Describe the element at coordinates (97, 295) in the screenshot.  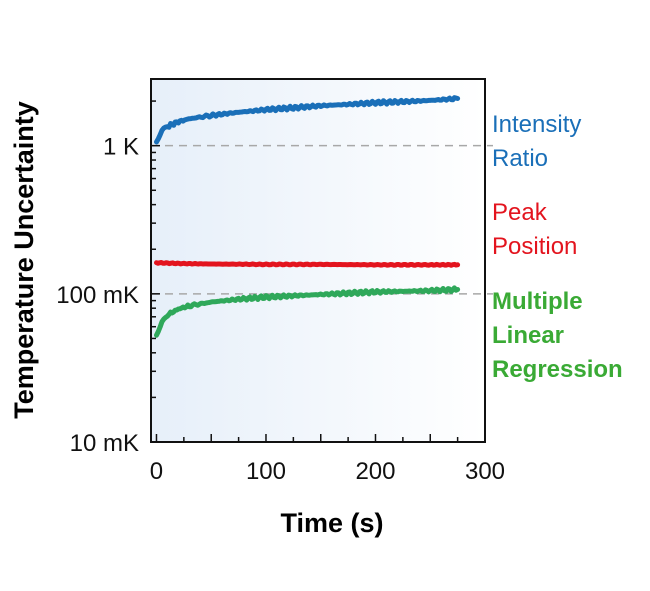
I see `y-tick-label: 100 mK` at that location.